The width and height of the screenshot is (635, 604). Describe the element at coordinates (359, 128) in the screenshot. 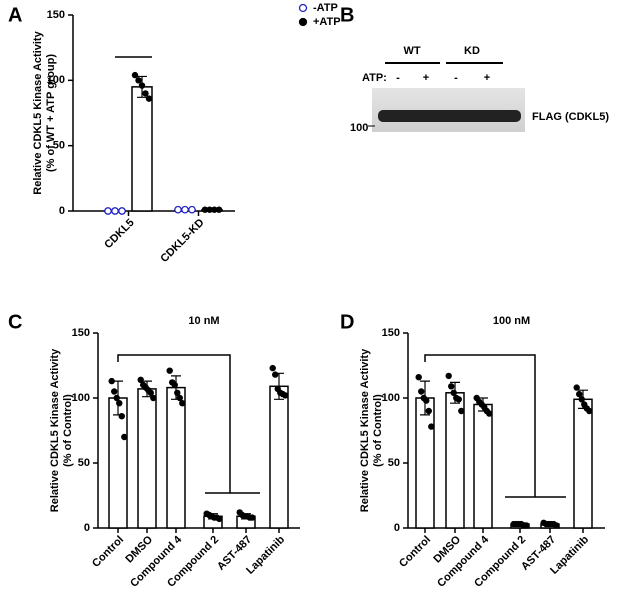

I see `marker-label: 100` at that location.